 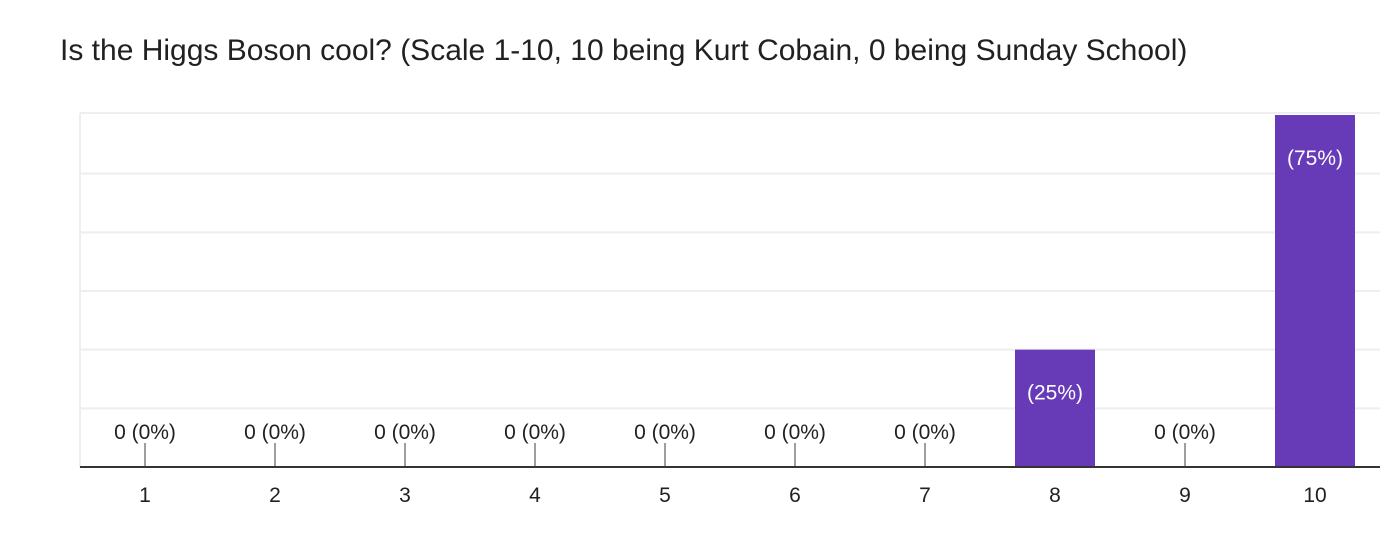 What do you see at coordinates (275, 495) in the screenshot?
I see `x-tick-label-2: 2` at bounding box center [275, 495].